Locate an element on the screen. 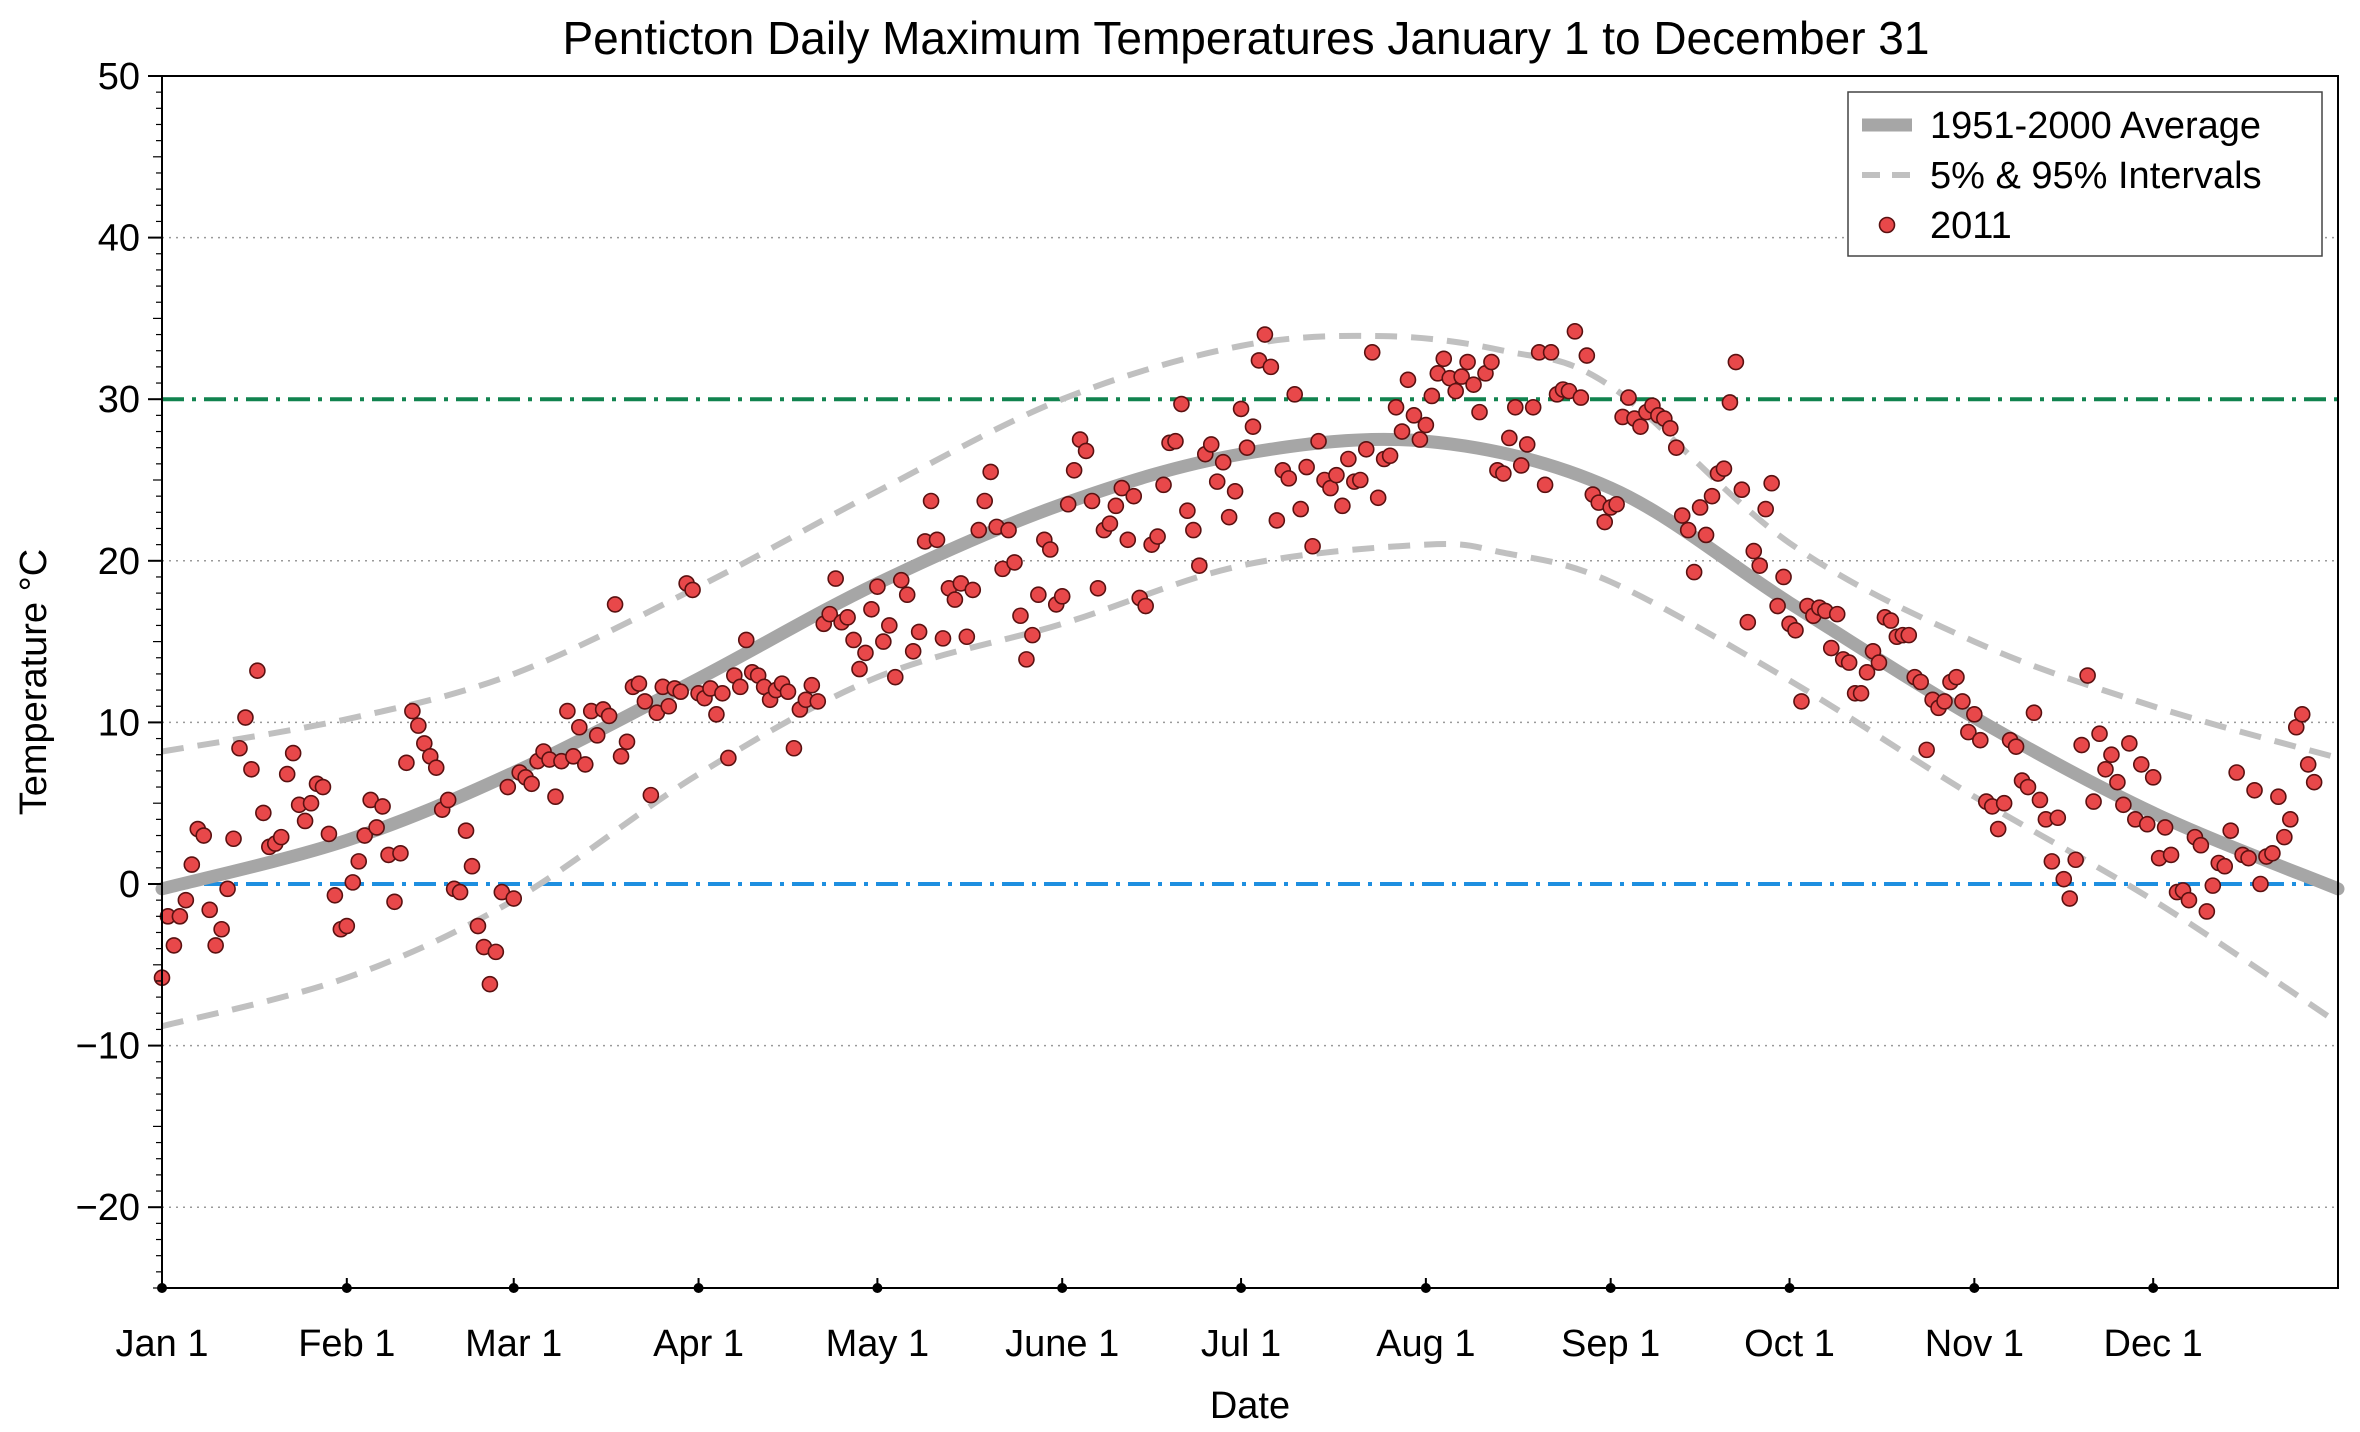 This screenshot has width=2360, height=1432. y-tick-label: 30 is located at coordinates (119, 400).